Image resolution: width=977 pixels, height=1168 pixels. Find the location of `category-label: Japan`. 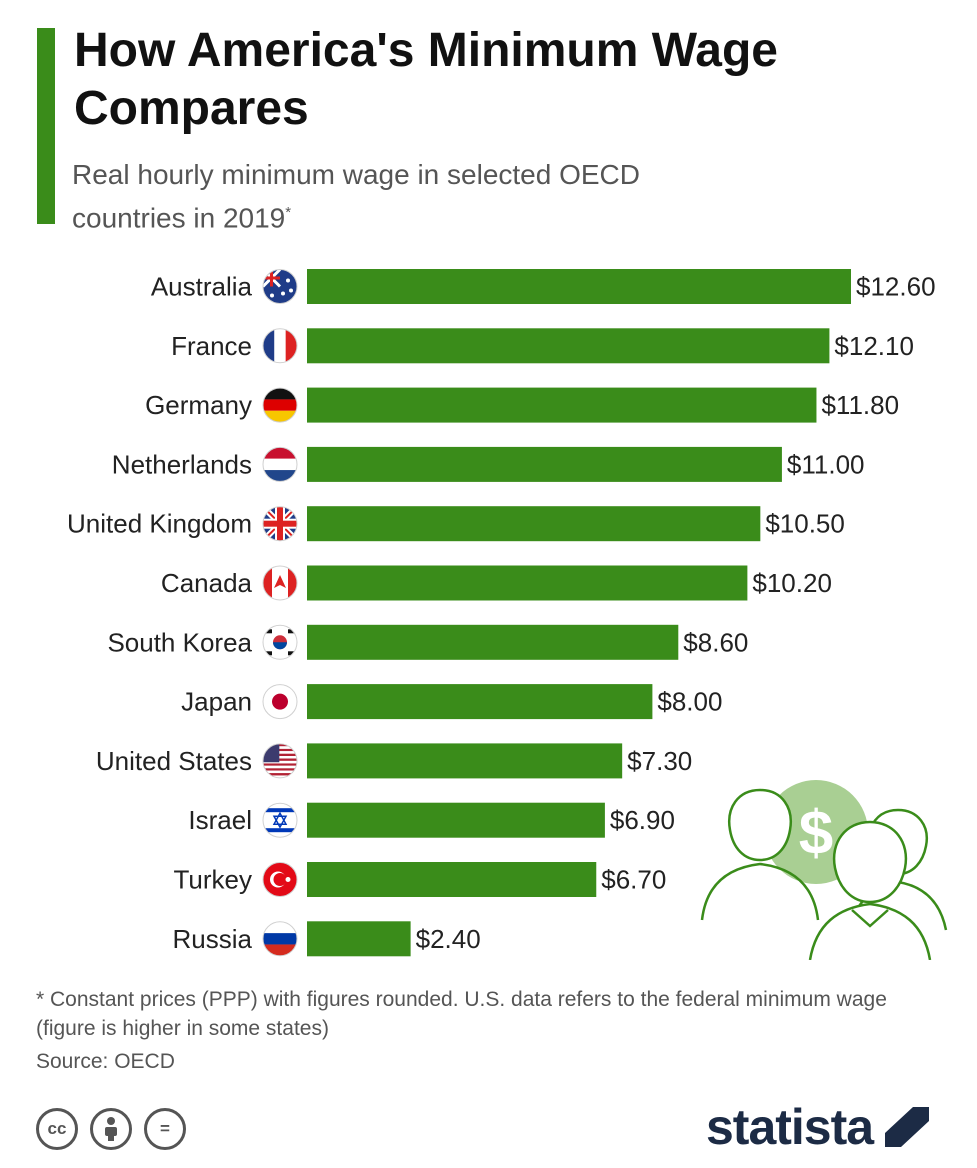

category-label: Japan is located at coordinates (216, 702).